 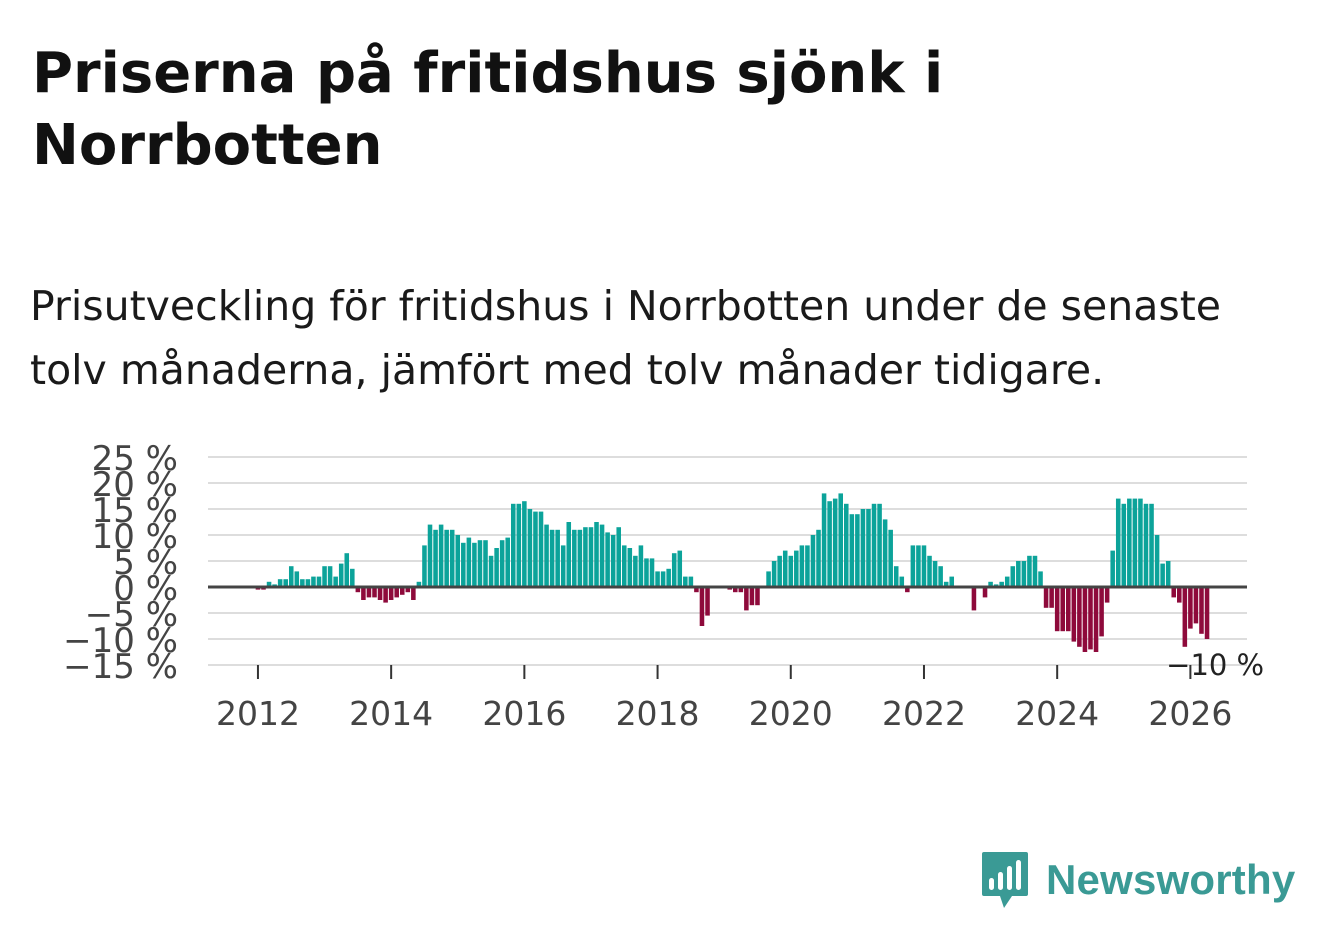 What do you see at coordinates (120, 641) in the screenshot?
I see `y-tick-label: −10 %` at bounding box center [120, 641].